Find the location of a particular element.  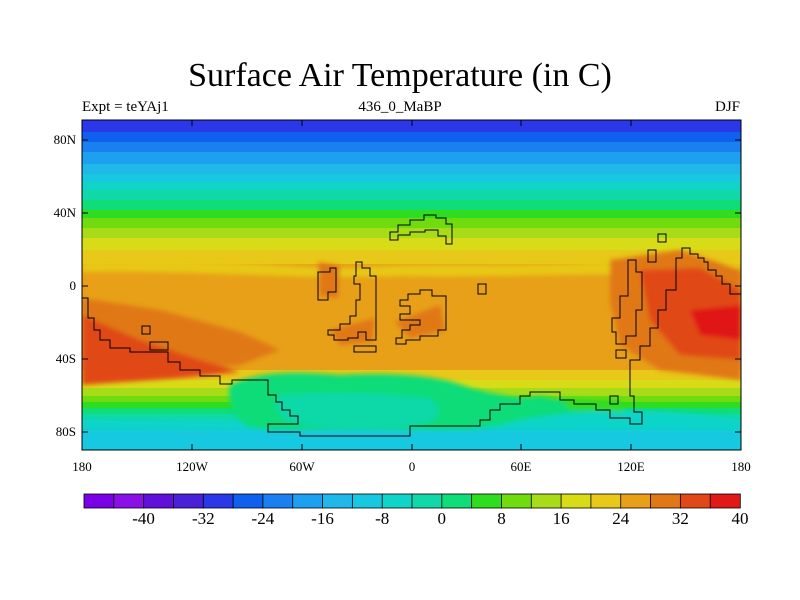

colorbar-label: -16 is located at coordinates (322, 518).